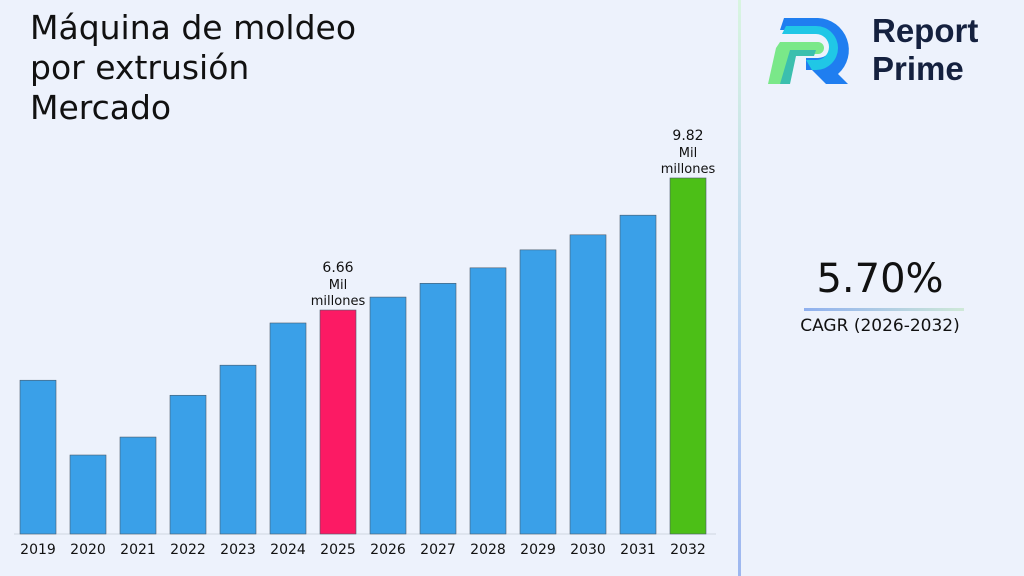 Image resolution: width=1024 pixels, height=576 pixels. I want to click on x-tick-label: 2025, so click(338, 550).